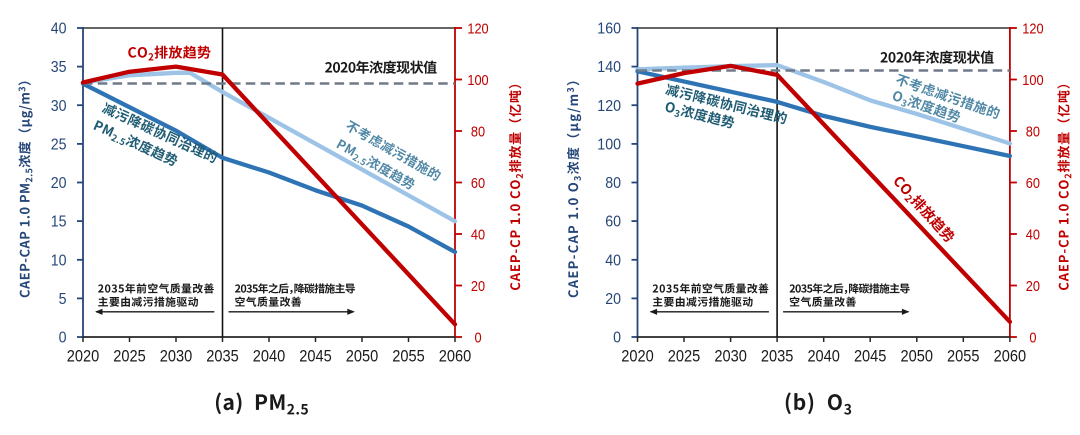 The width and height of the screenshot is (1080, 435). I want to click on svg-text: 140, so click(609, 67).